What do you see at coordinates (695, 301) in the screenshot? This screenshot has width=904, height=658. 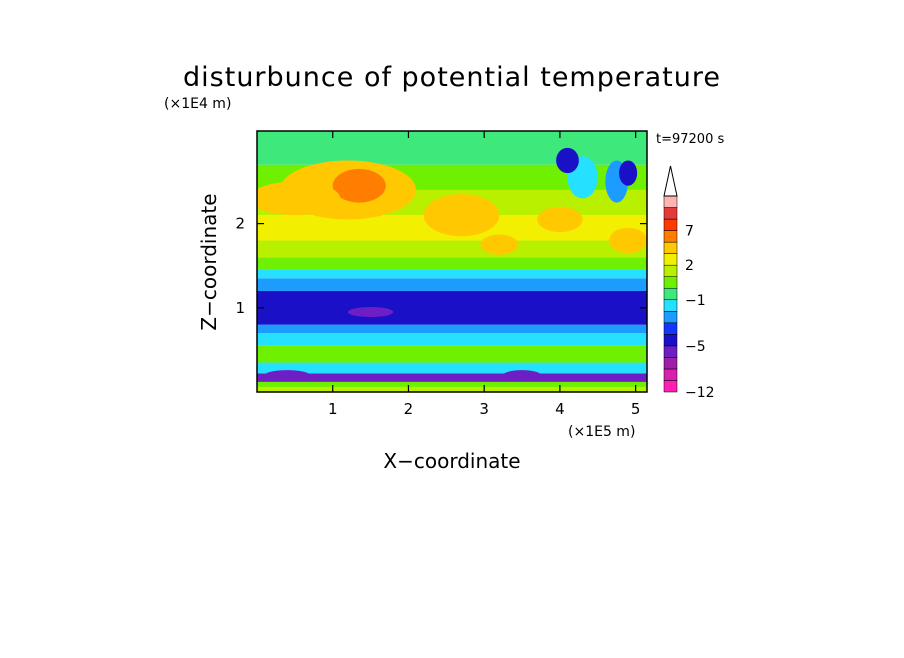 I see `colorbar-tick-label: −1` at bounding box center [695, 301].